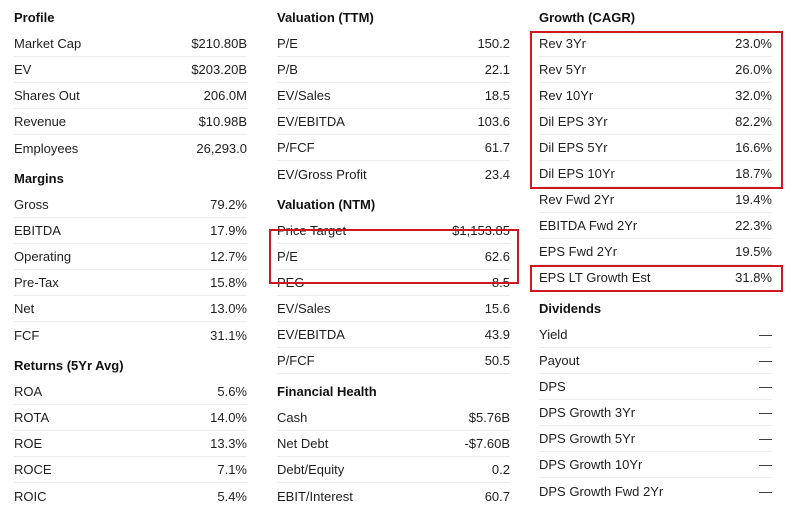 The image size is (793, 523). I want to click on row-value: $5.76B, so click(489, 417).